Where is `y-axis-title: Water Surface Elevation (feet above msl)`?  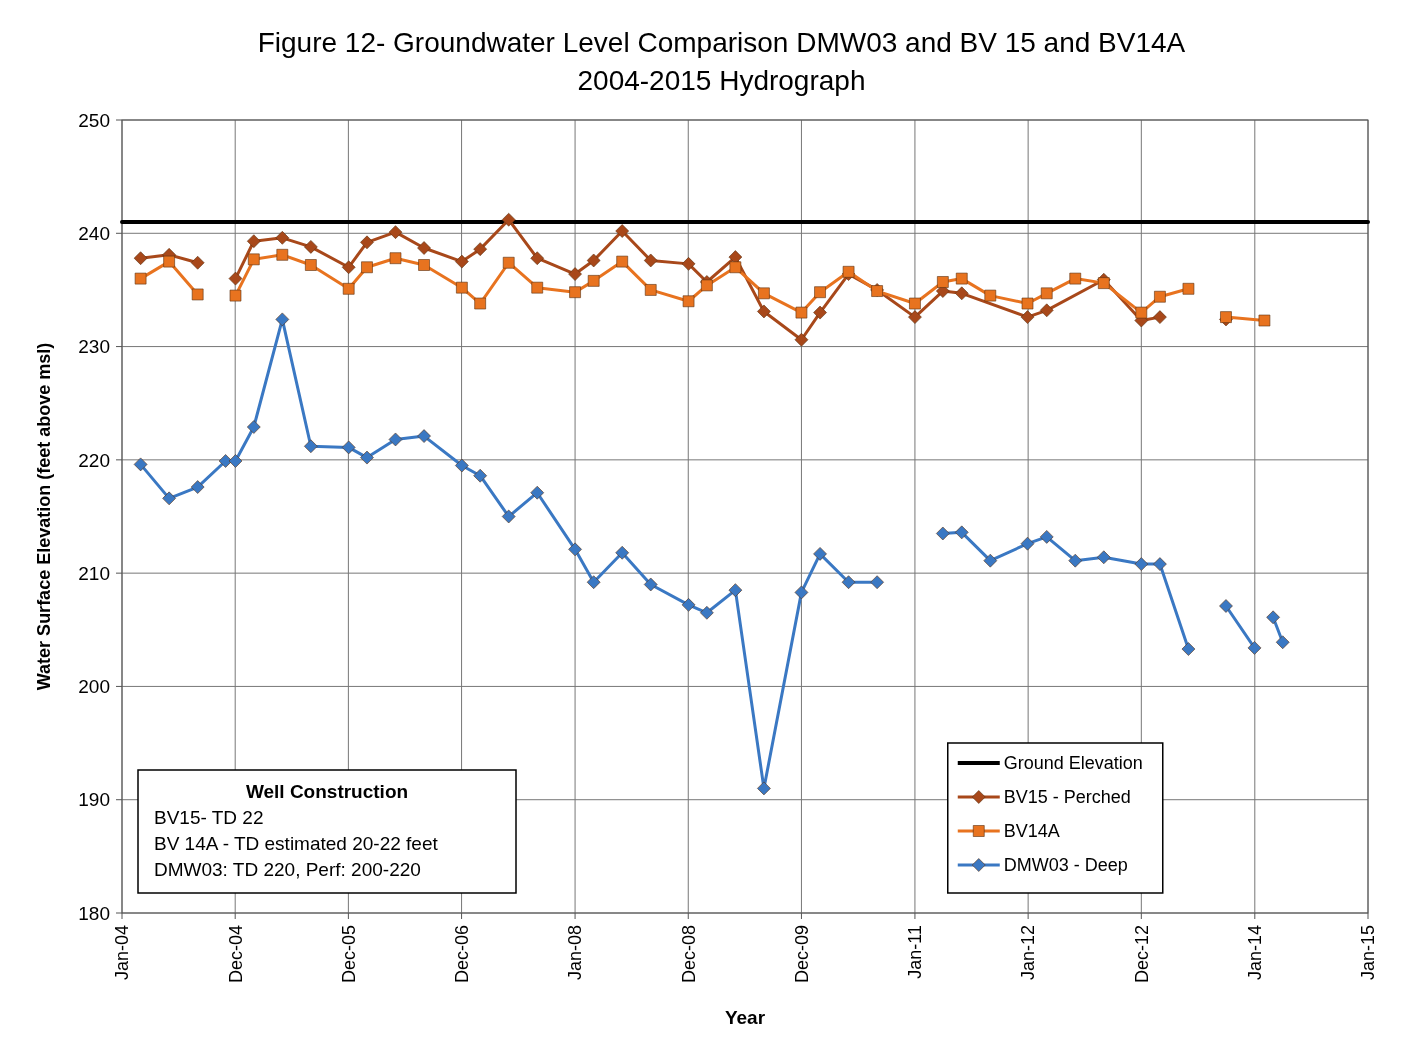 y-axis-title: Water Surface Elevation (feet above msl) is located at coordinates (44, 516).